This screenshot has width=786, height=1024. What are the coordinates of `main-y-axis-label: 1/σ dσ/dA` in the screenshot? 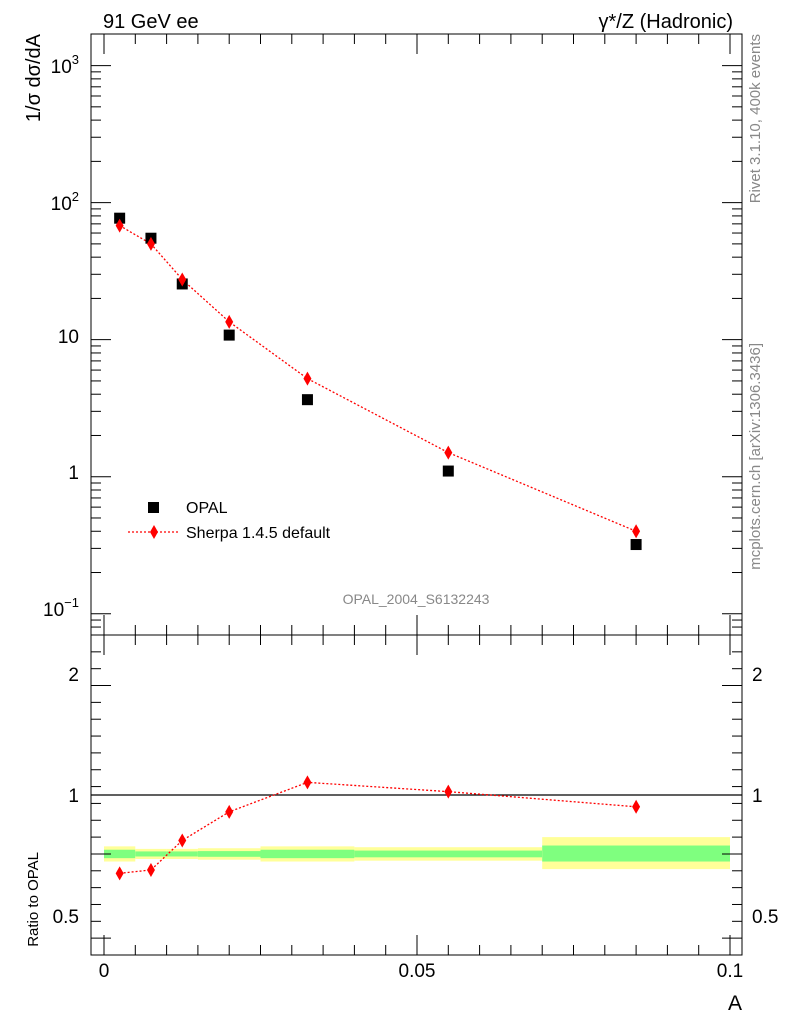 It's located at (34, 77).